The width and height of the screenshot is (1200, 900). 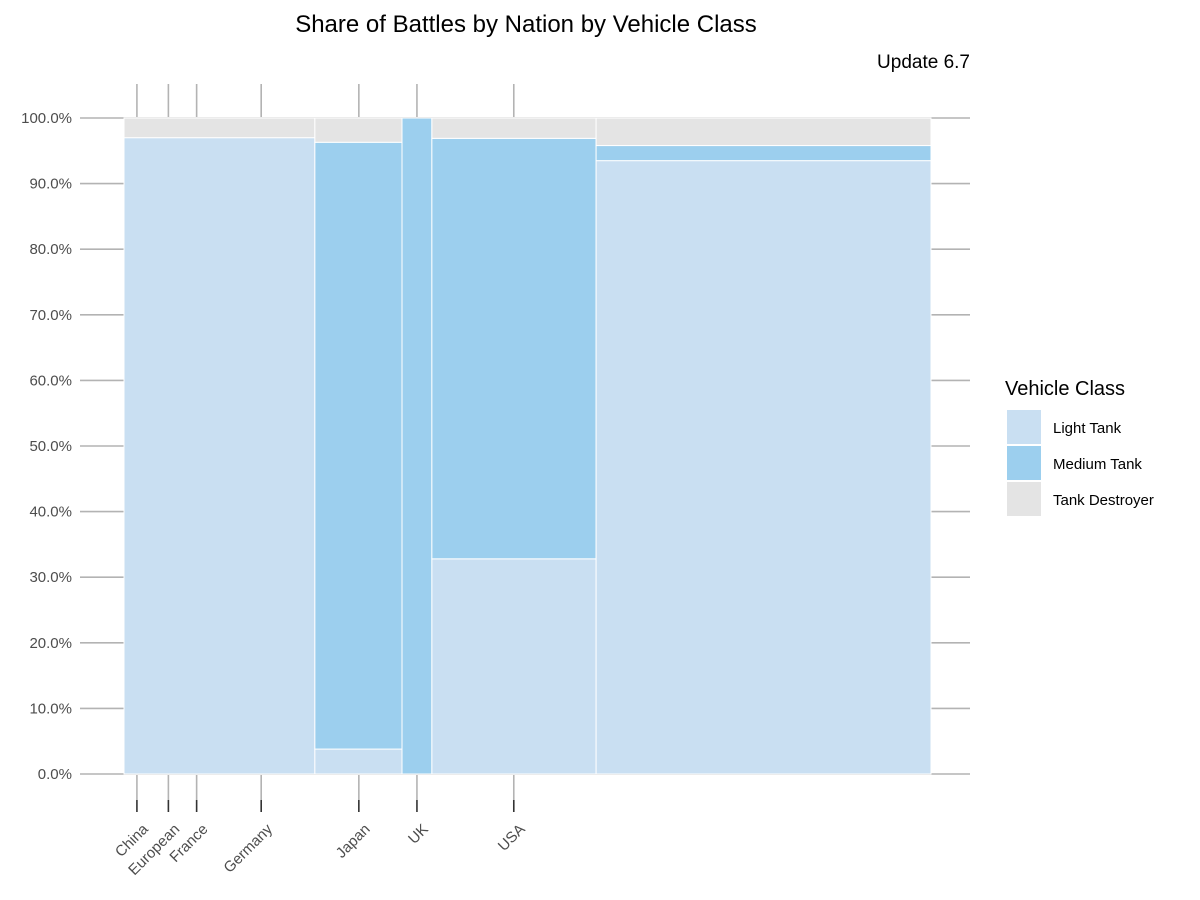 What do you see at coordinates (353, 841) in the screenshot?
I see `x-tick-label: Japan` at bounding box center [353, 841].